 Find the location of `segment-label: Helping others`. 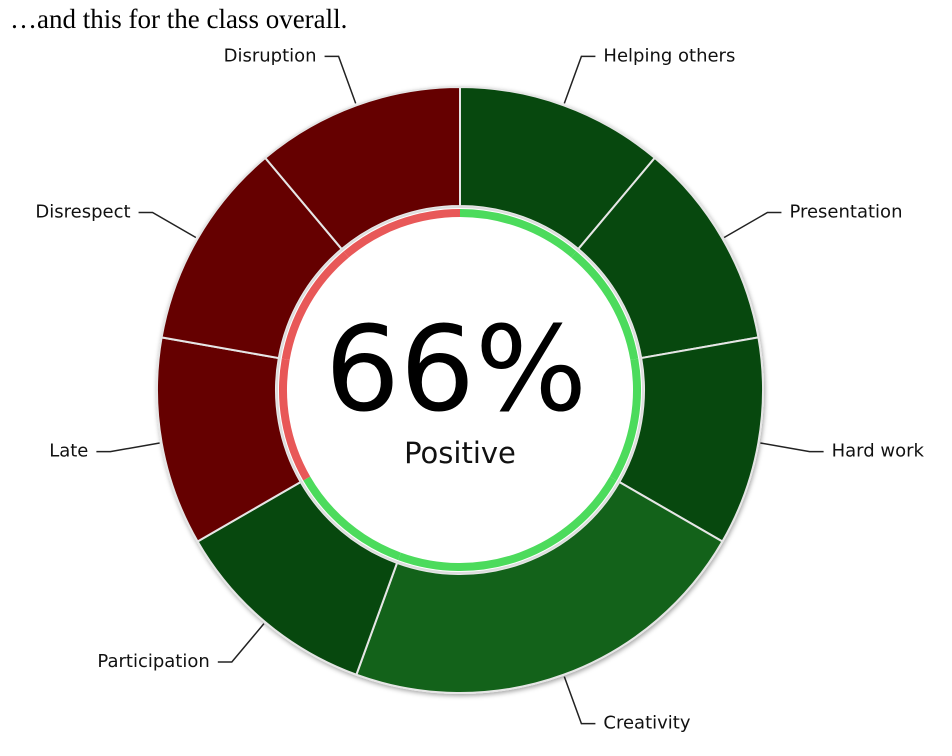

segment-label: Helping others is located at coordinates (669, 55).